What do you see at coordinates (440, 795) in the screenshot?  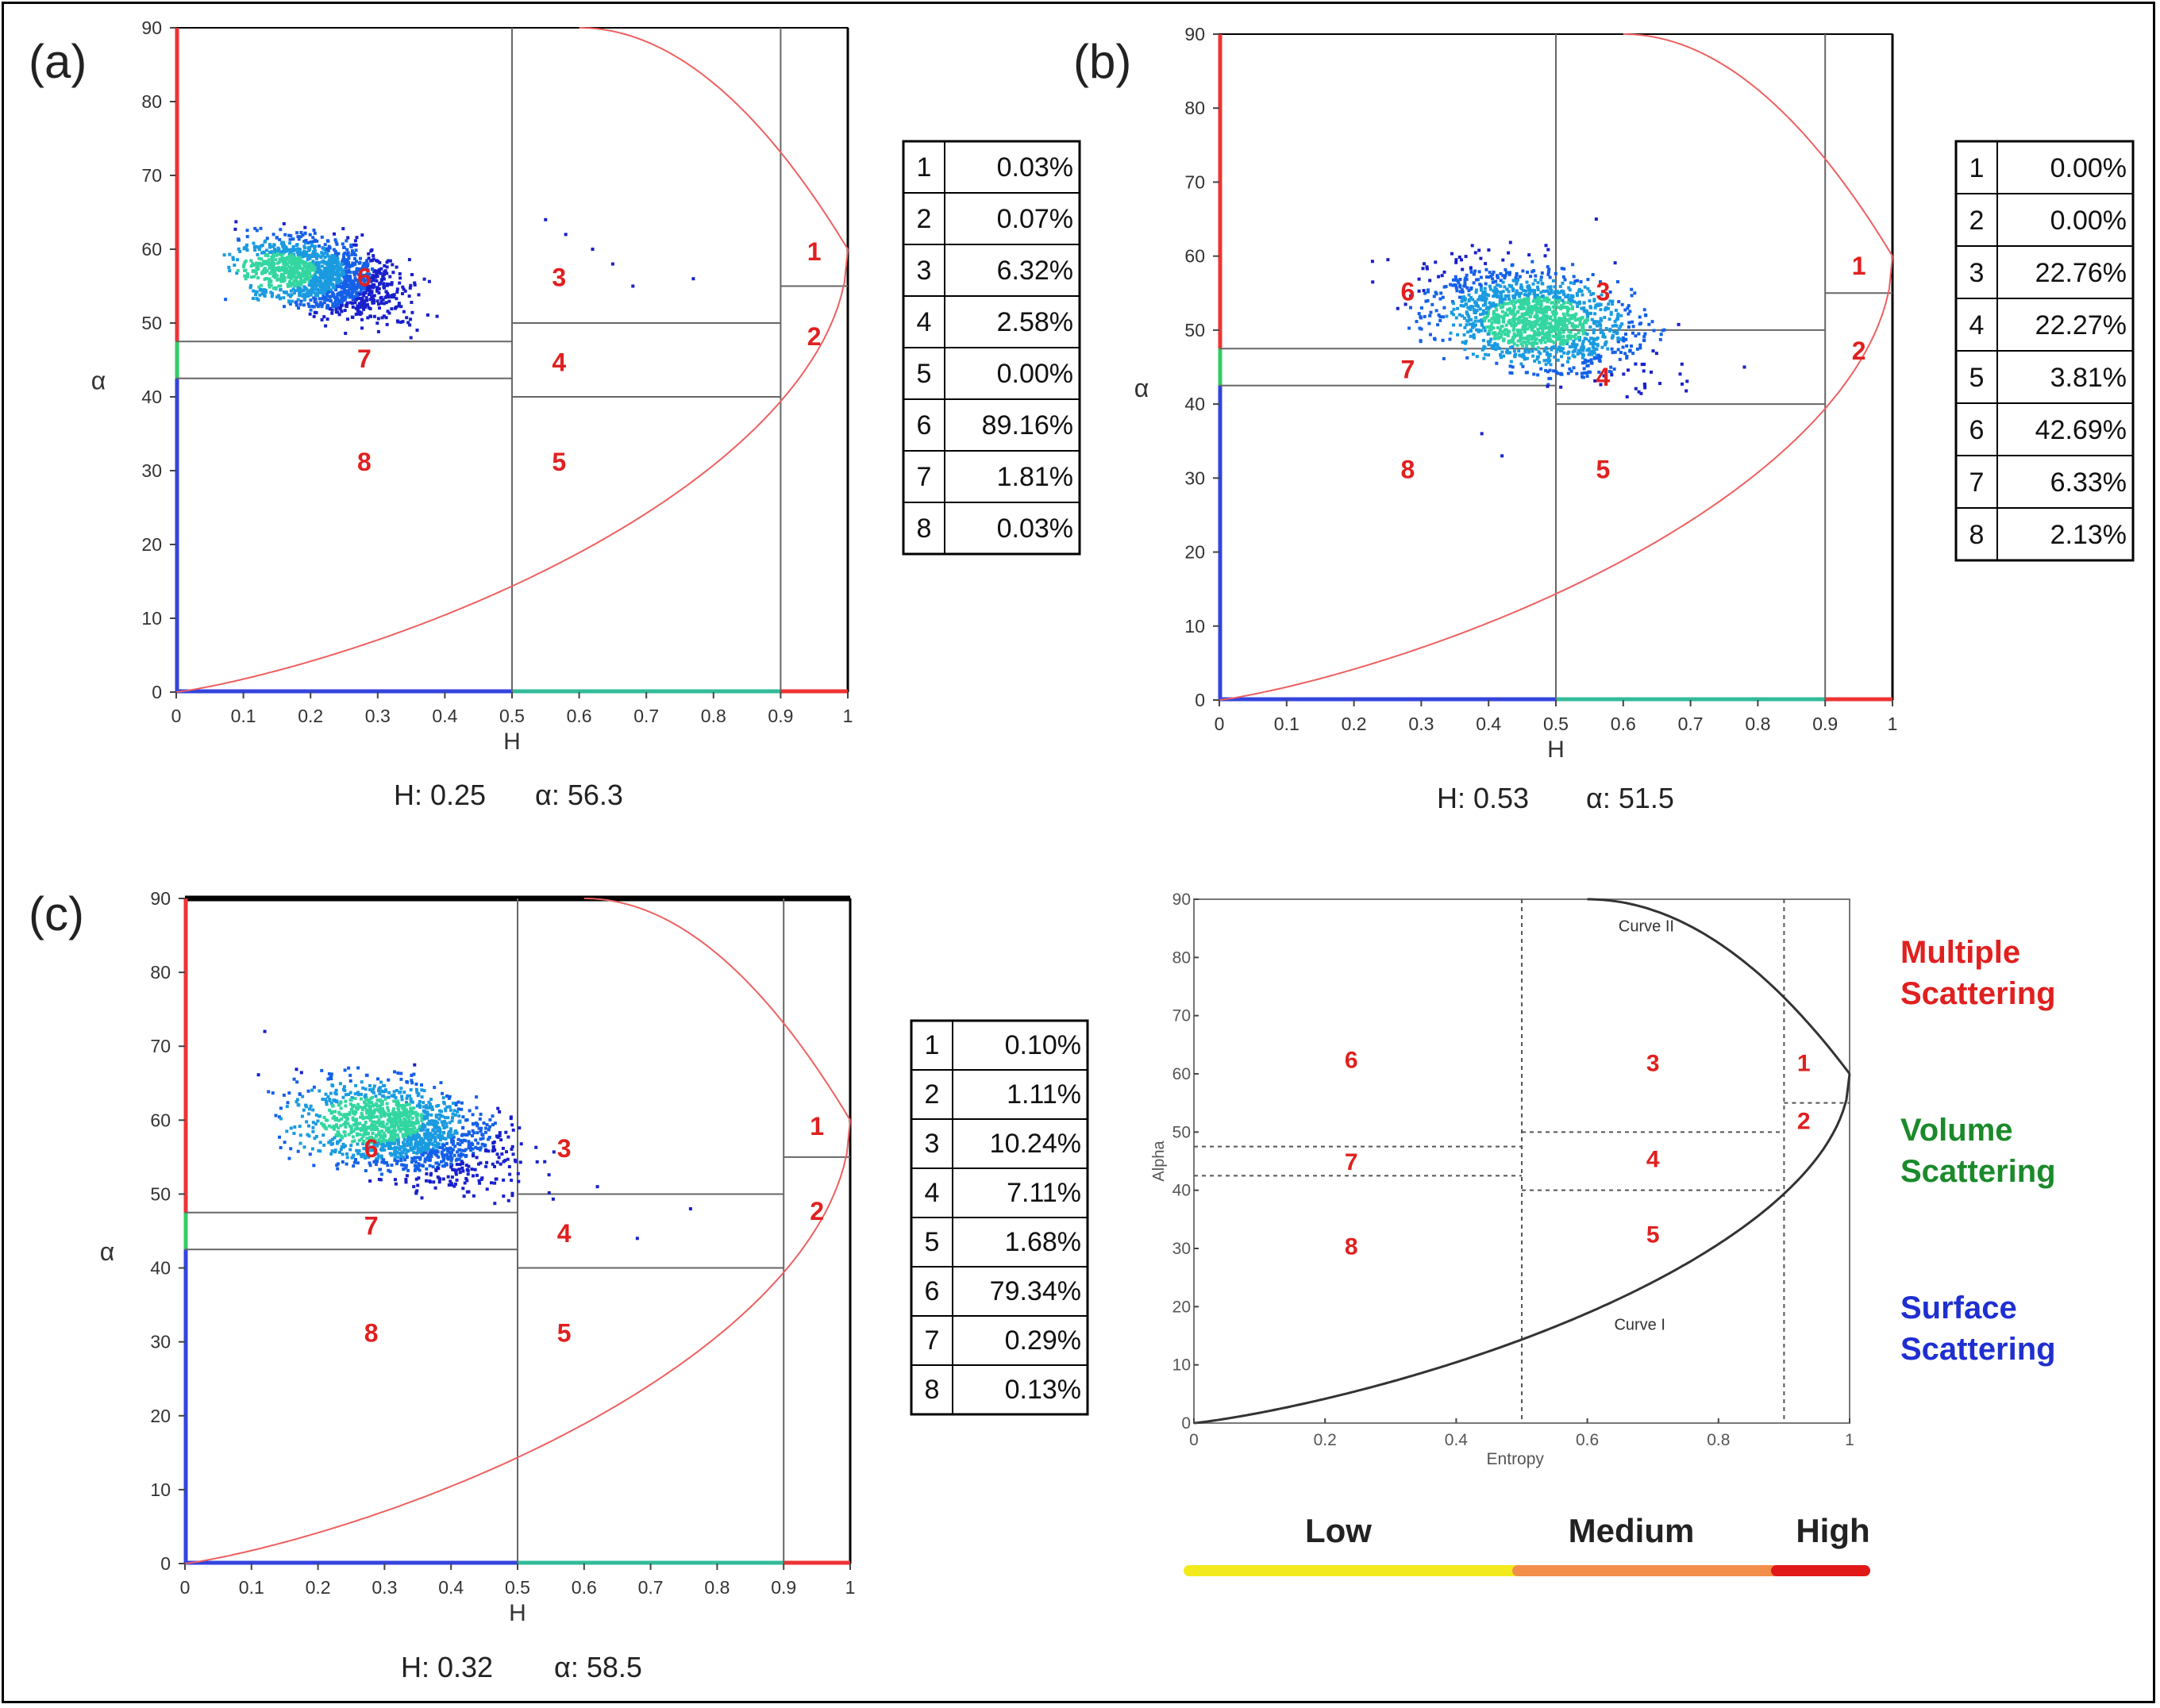 I see `mean-entropy: H: 0.25` at bounding box center [440, 795].